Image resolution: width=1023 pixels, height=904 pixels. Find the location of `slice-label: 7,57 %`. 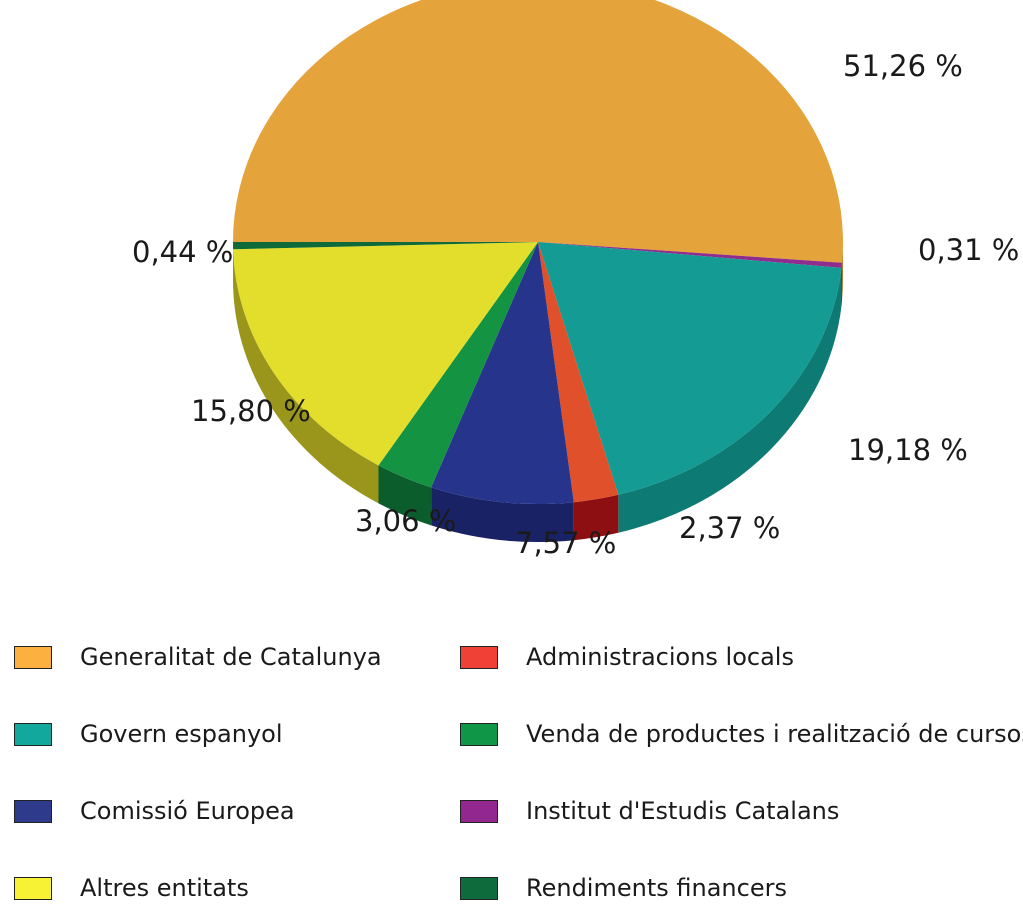

slice-label: 7,57 % is located at coordinates (565, 543).